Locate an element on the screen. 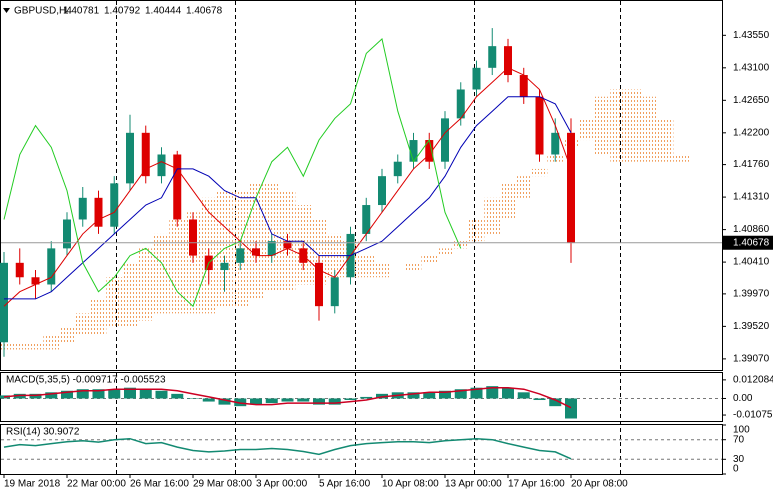 The width and height of the screenshot is (773, 495). x-tick-label: 22 Mar 00:00 is located at coordinates (96, 484).